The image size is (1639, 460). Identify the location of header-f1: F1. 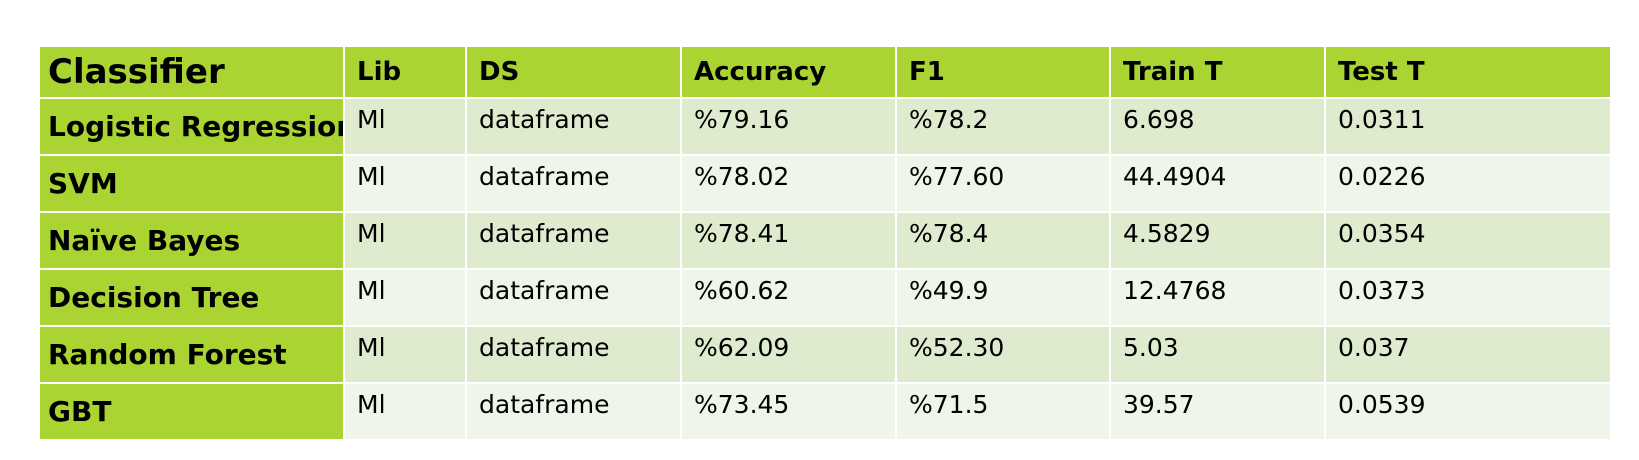
(1003, 72).